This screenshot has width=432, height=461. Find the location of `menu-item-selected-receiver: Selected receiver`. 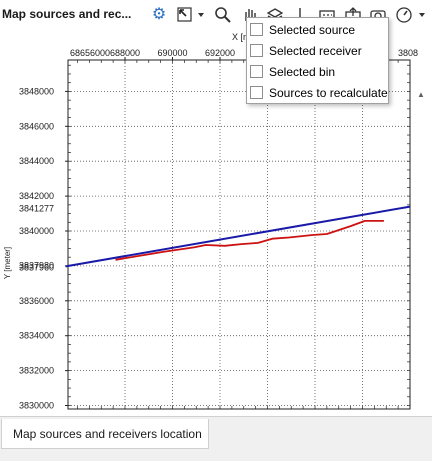

menu-item-selected-receiver: Selected receiver is located at coordinates (317, 50).